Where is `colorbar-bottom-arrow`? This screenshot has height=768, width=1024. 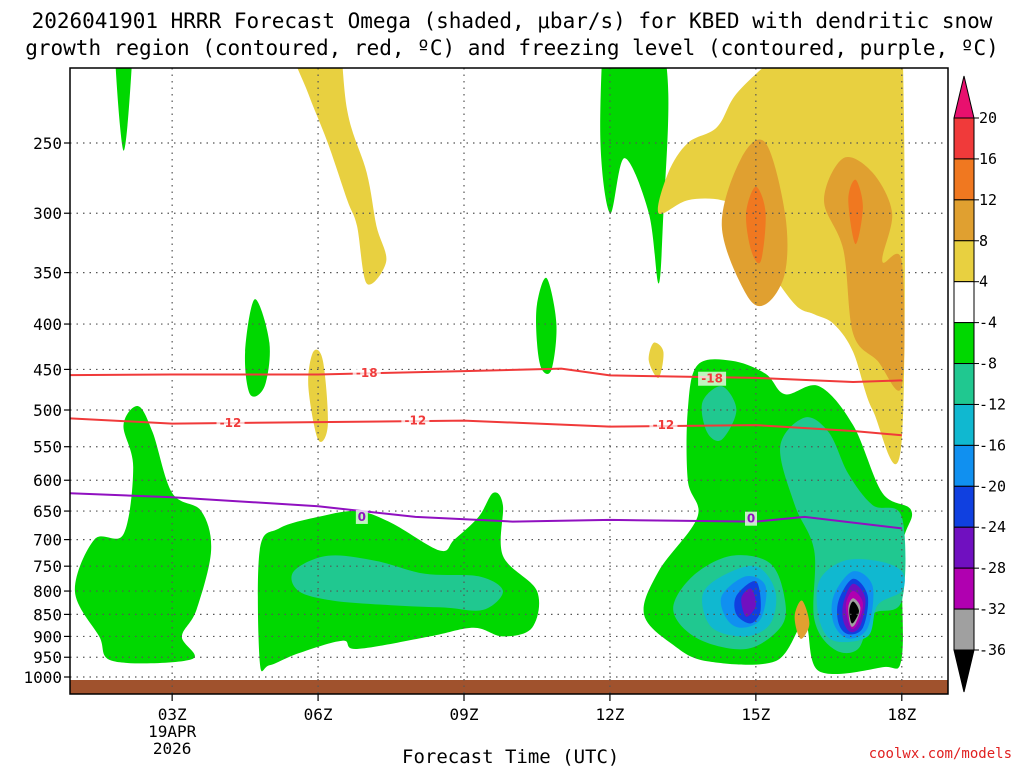
colorbar-bottom-arrow is located at coordinates (964, 671).